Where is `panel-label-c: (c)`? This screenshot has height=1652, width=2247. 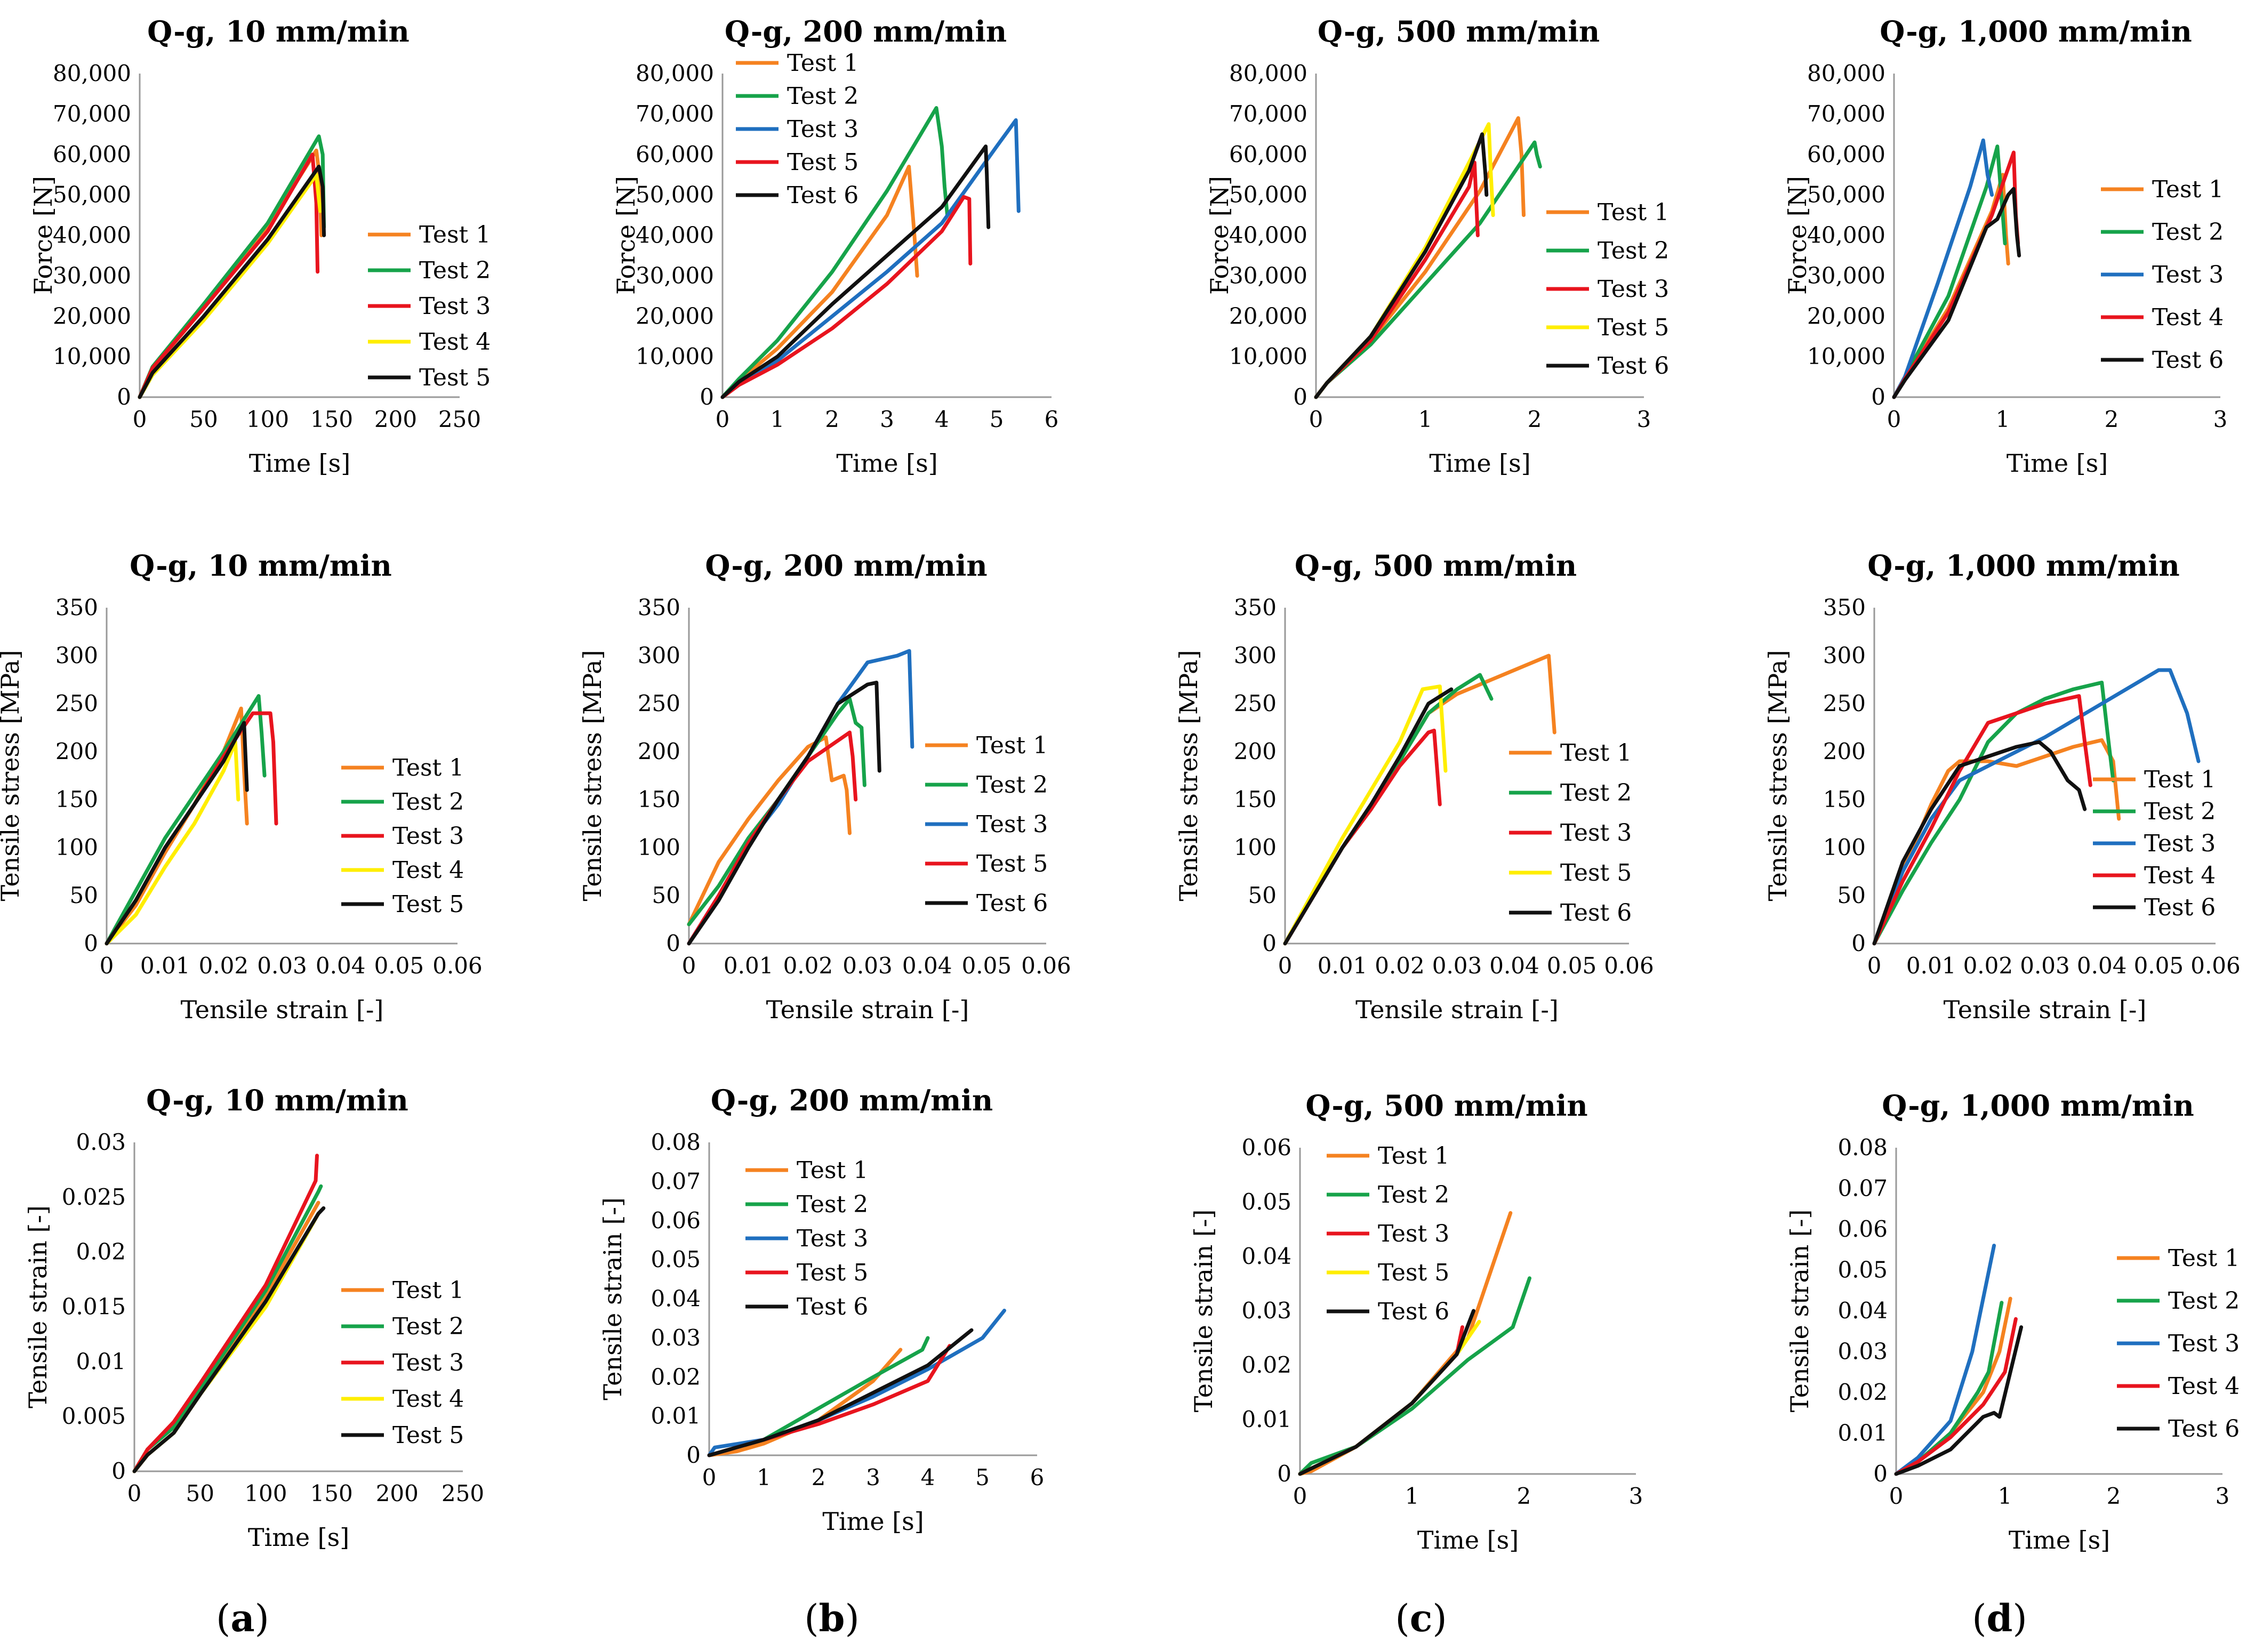 panel-label-c: (c) is located at coordinates (1421, 1618).